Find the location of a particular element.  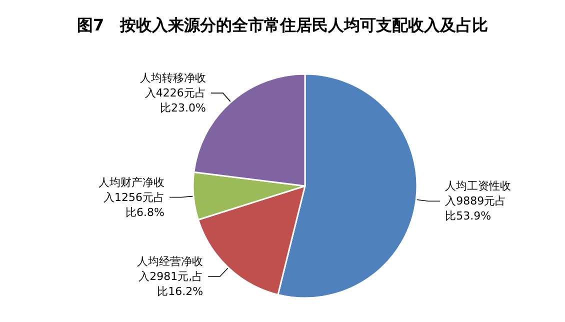

chart-title: 图7 按收入来源分的全市常住居民人均可支配收入及占比 is located at coordinates (282, 25).